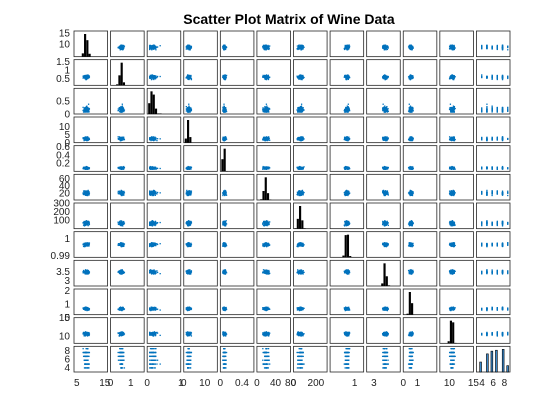 The width and height of the screenshot is (560, 420). What do you see at coordinates (200, 101) in the screenshot?
I see `panel-r3-c4` at bounding box center [200, 101].